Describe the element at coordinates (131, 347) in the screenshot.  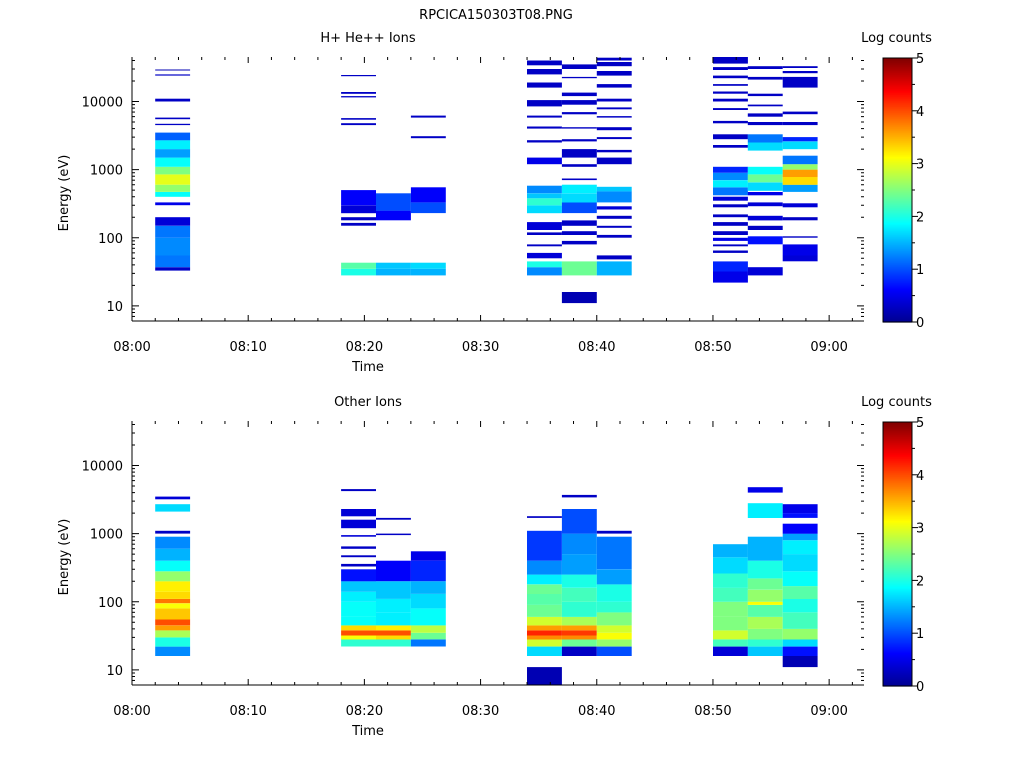
I see `x-tick-label: 08:00` at that location.